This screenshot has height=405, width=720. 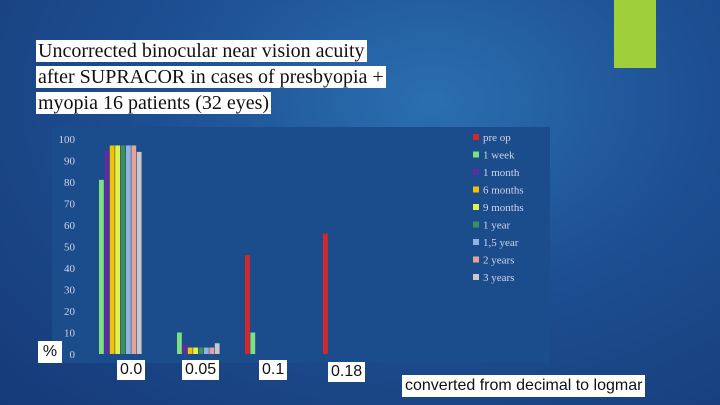 What do you see at coordinates (497, 226) in the screenshot?
I see `legend-label: 1 year` at bounding box center [497, 226].